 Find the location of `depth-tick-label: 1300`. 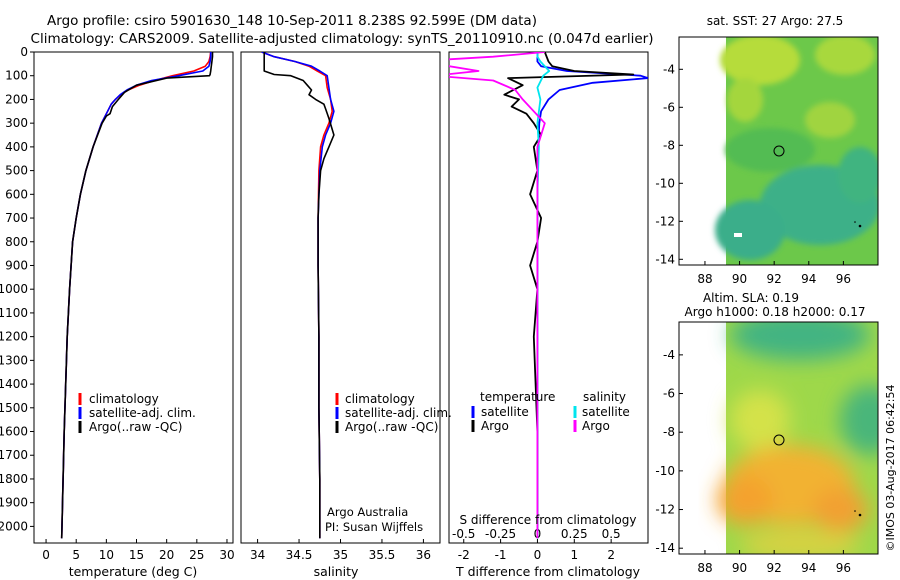

depth-tick-label: 1300 is located at coordinates (14, 360).